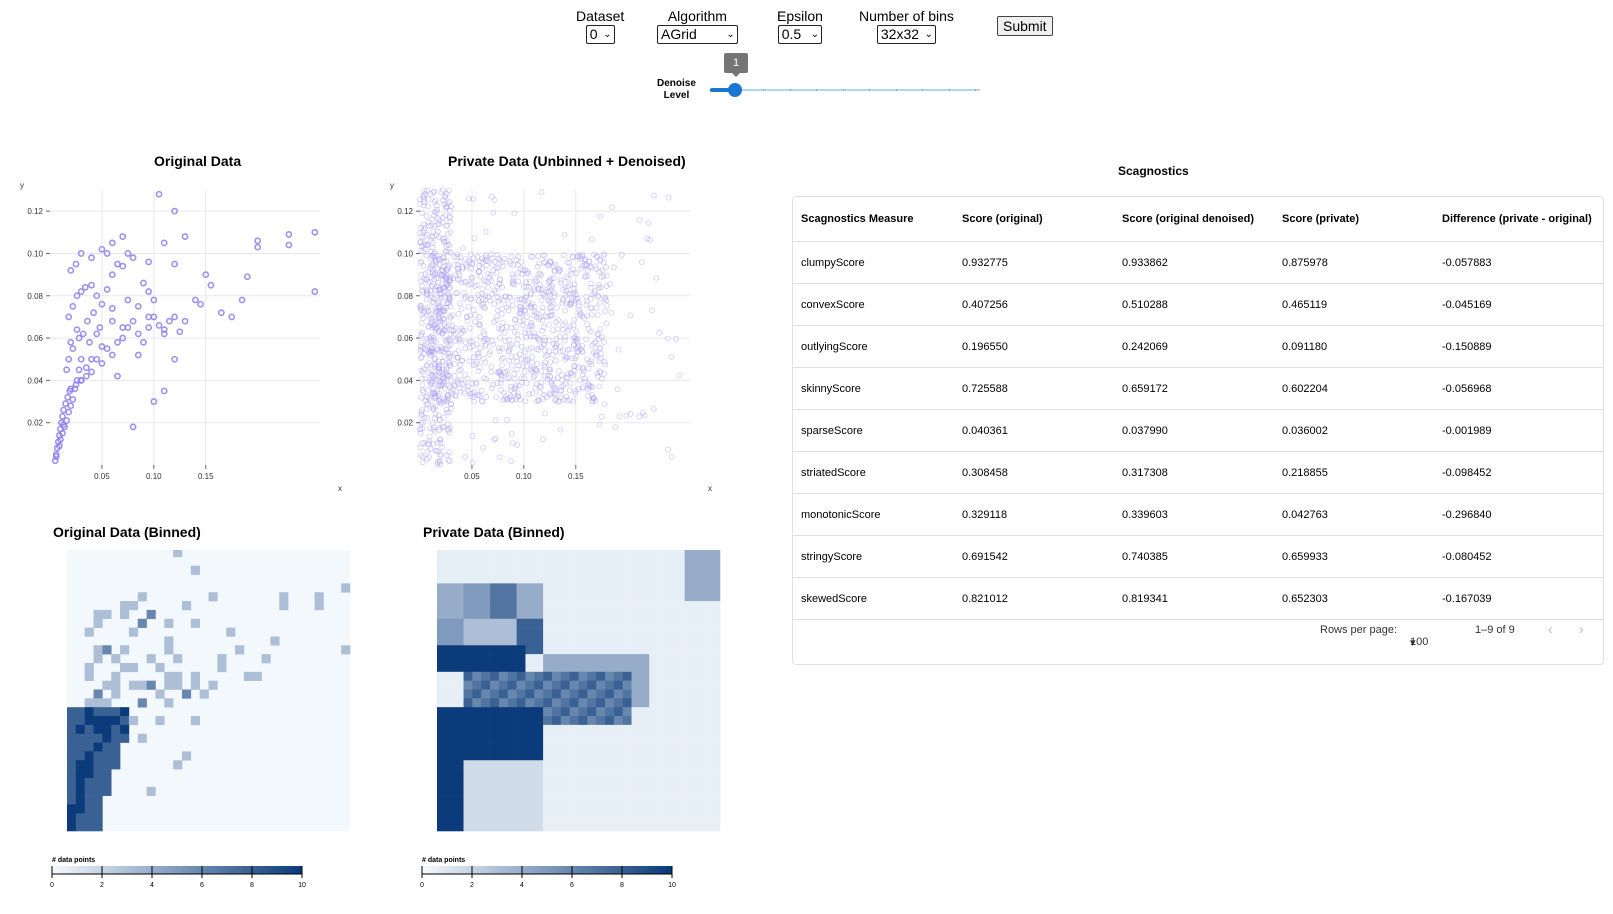 The height and width of the screenshot is (914, 1613). Describe the element at coordinates (1194, 219) in the screenshot. I see `column-header-score-original-denoised: Score (original denoised)` at that location.